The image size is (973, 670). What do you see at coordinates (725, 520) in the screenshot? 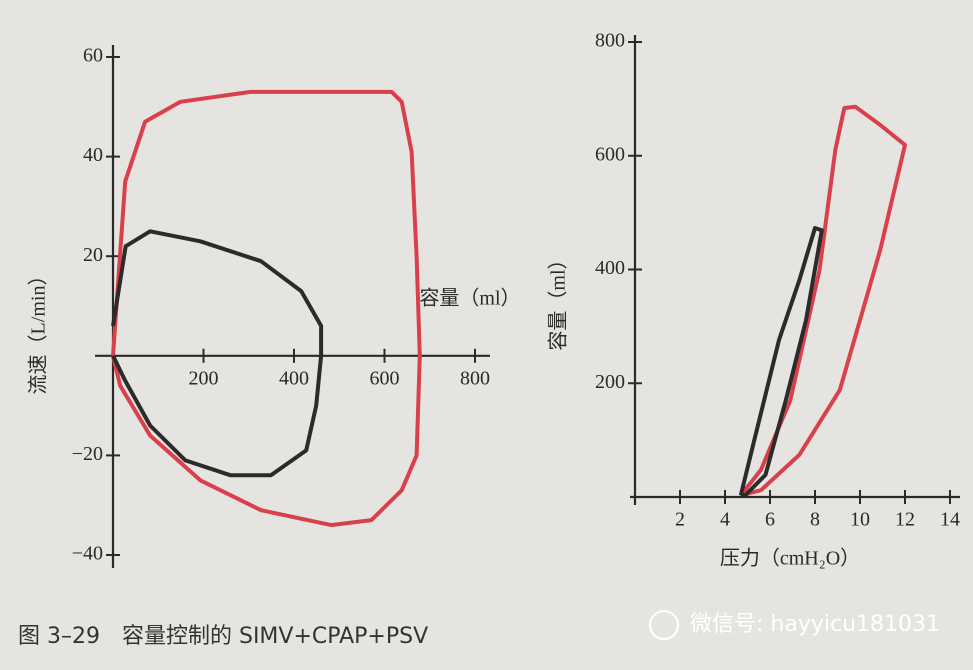
I see `x-tick-label: 4` at bounding box center [725, 520].